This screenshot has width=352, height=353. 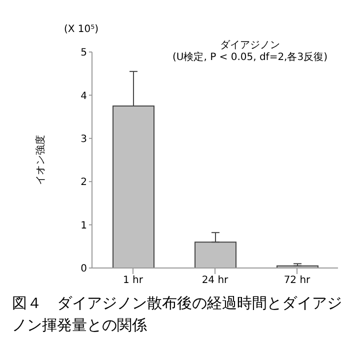 What do you see at coordinates (250, 57) in the screenshot?
I see `chart-subtitle: (U検定, P < 0.05, df=2,各3反復)` at bounding box center [250, 57].